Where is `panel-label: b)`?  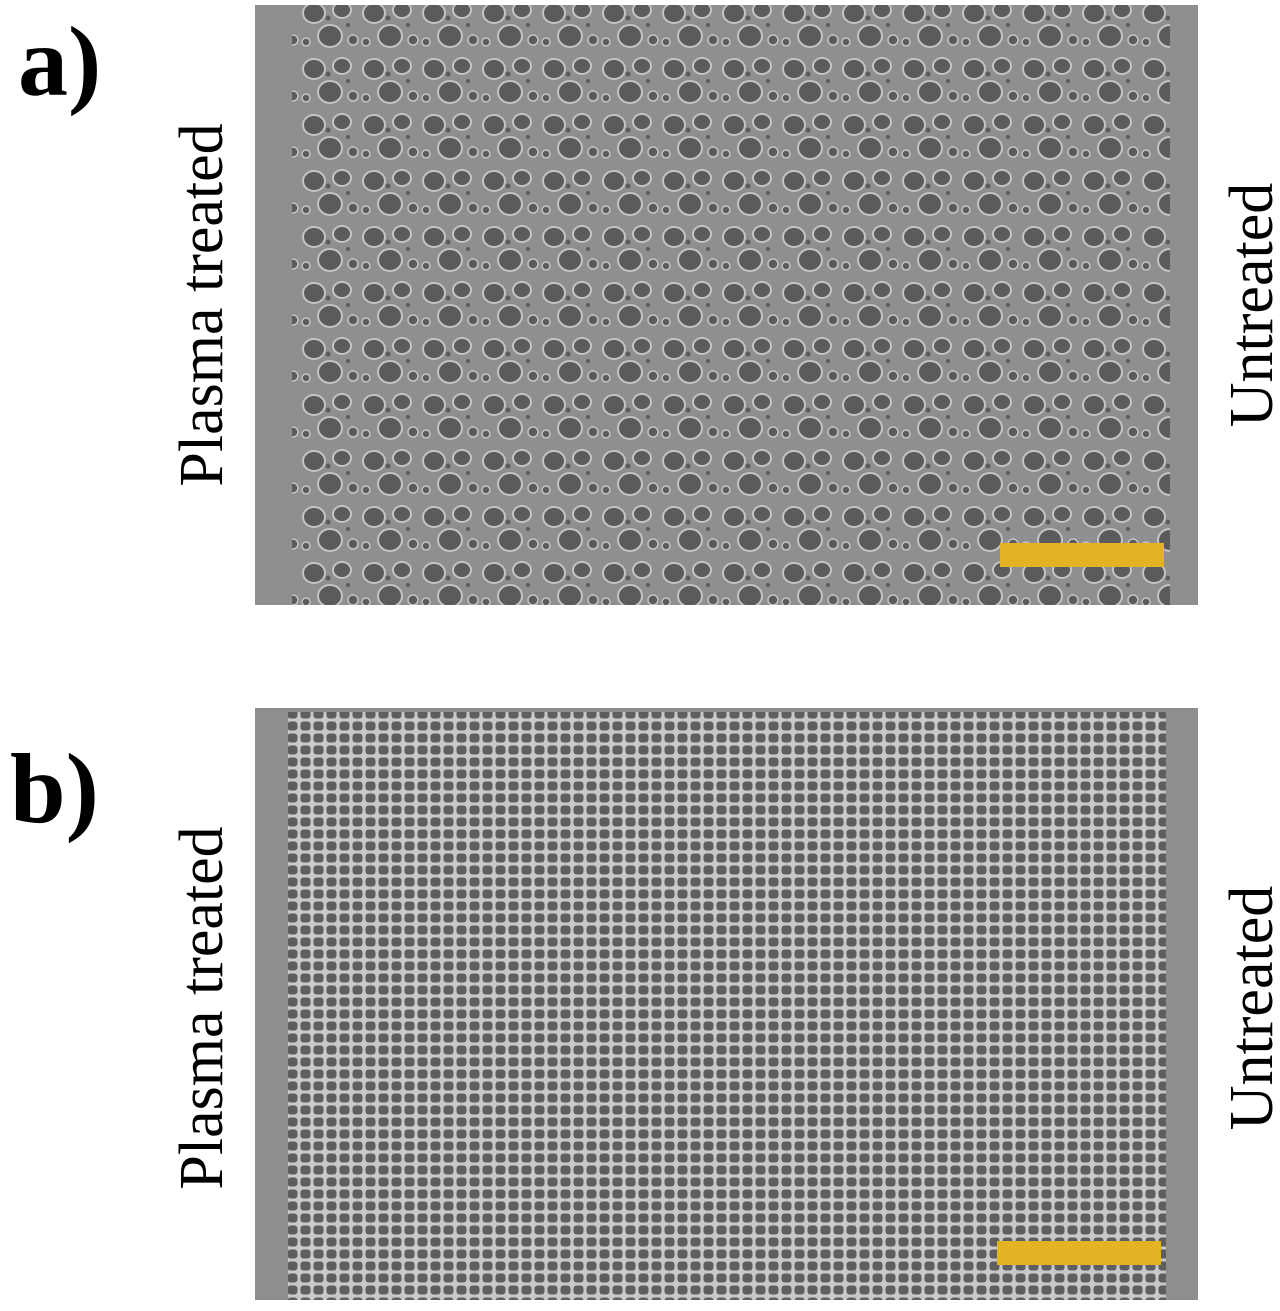 panel-label: b) is located at coordinates (54, 788).